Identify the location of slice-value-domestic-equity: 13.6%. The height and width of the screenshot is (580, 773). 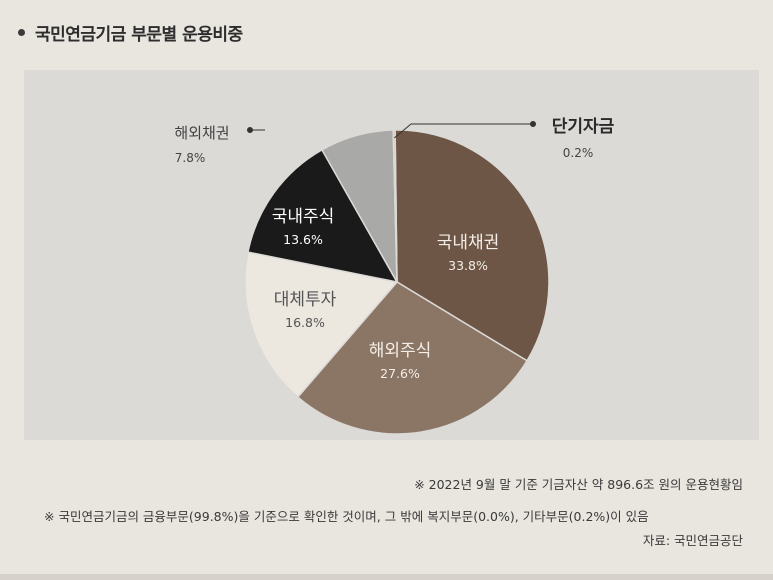
(303, 239).